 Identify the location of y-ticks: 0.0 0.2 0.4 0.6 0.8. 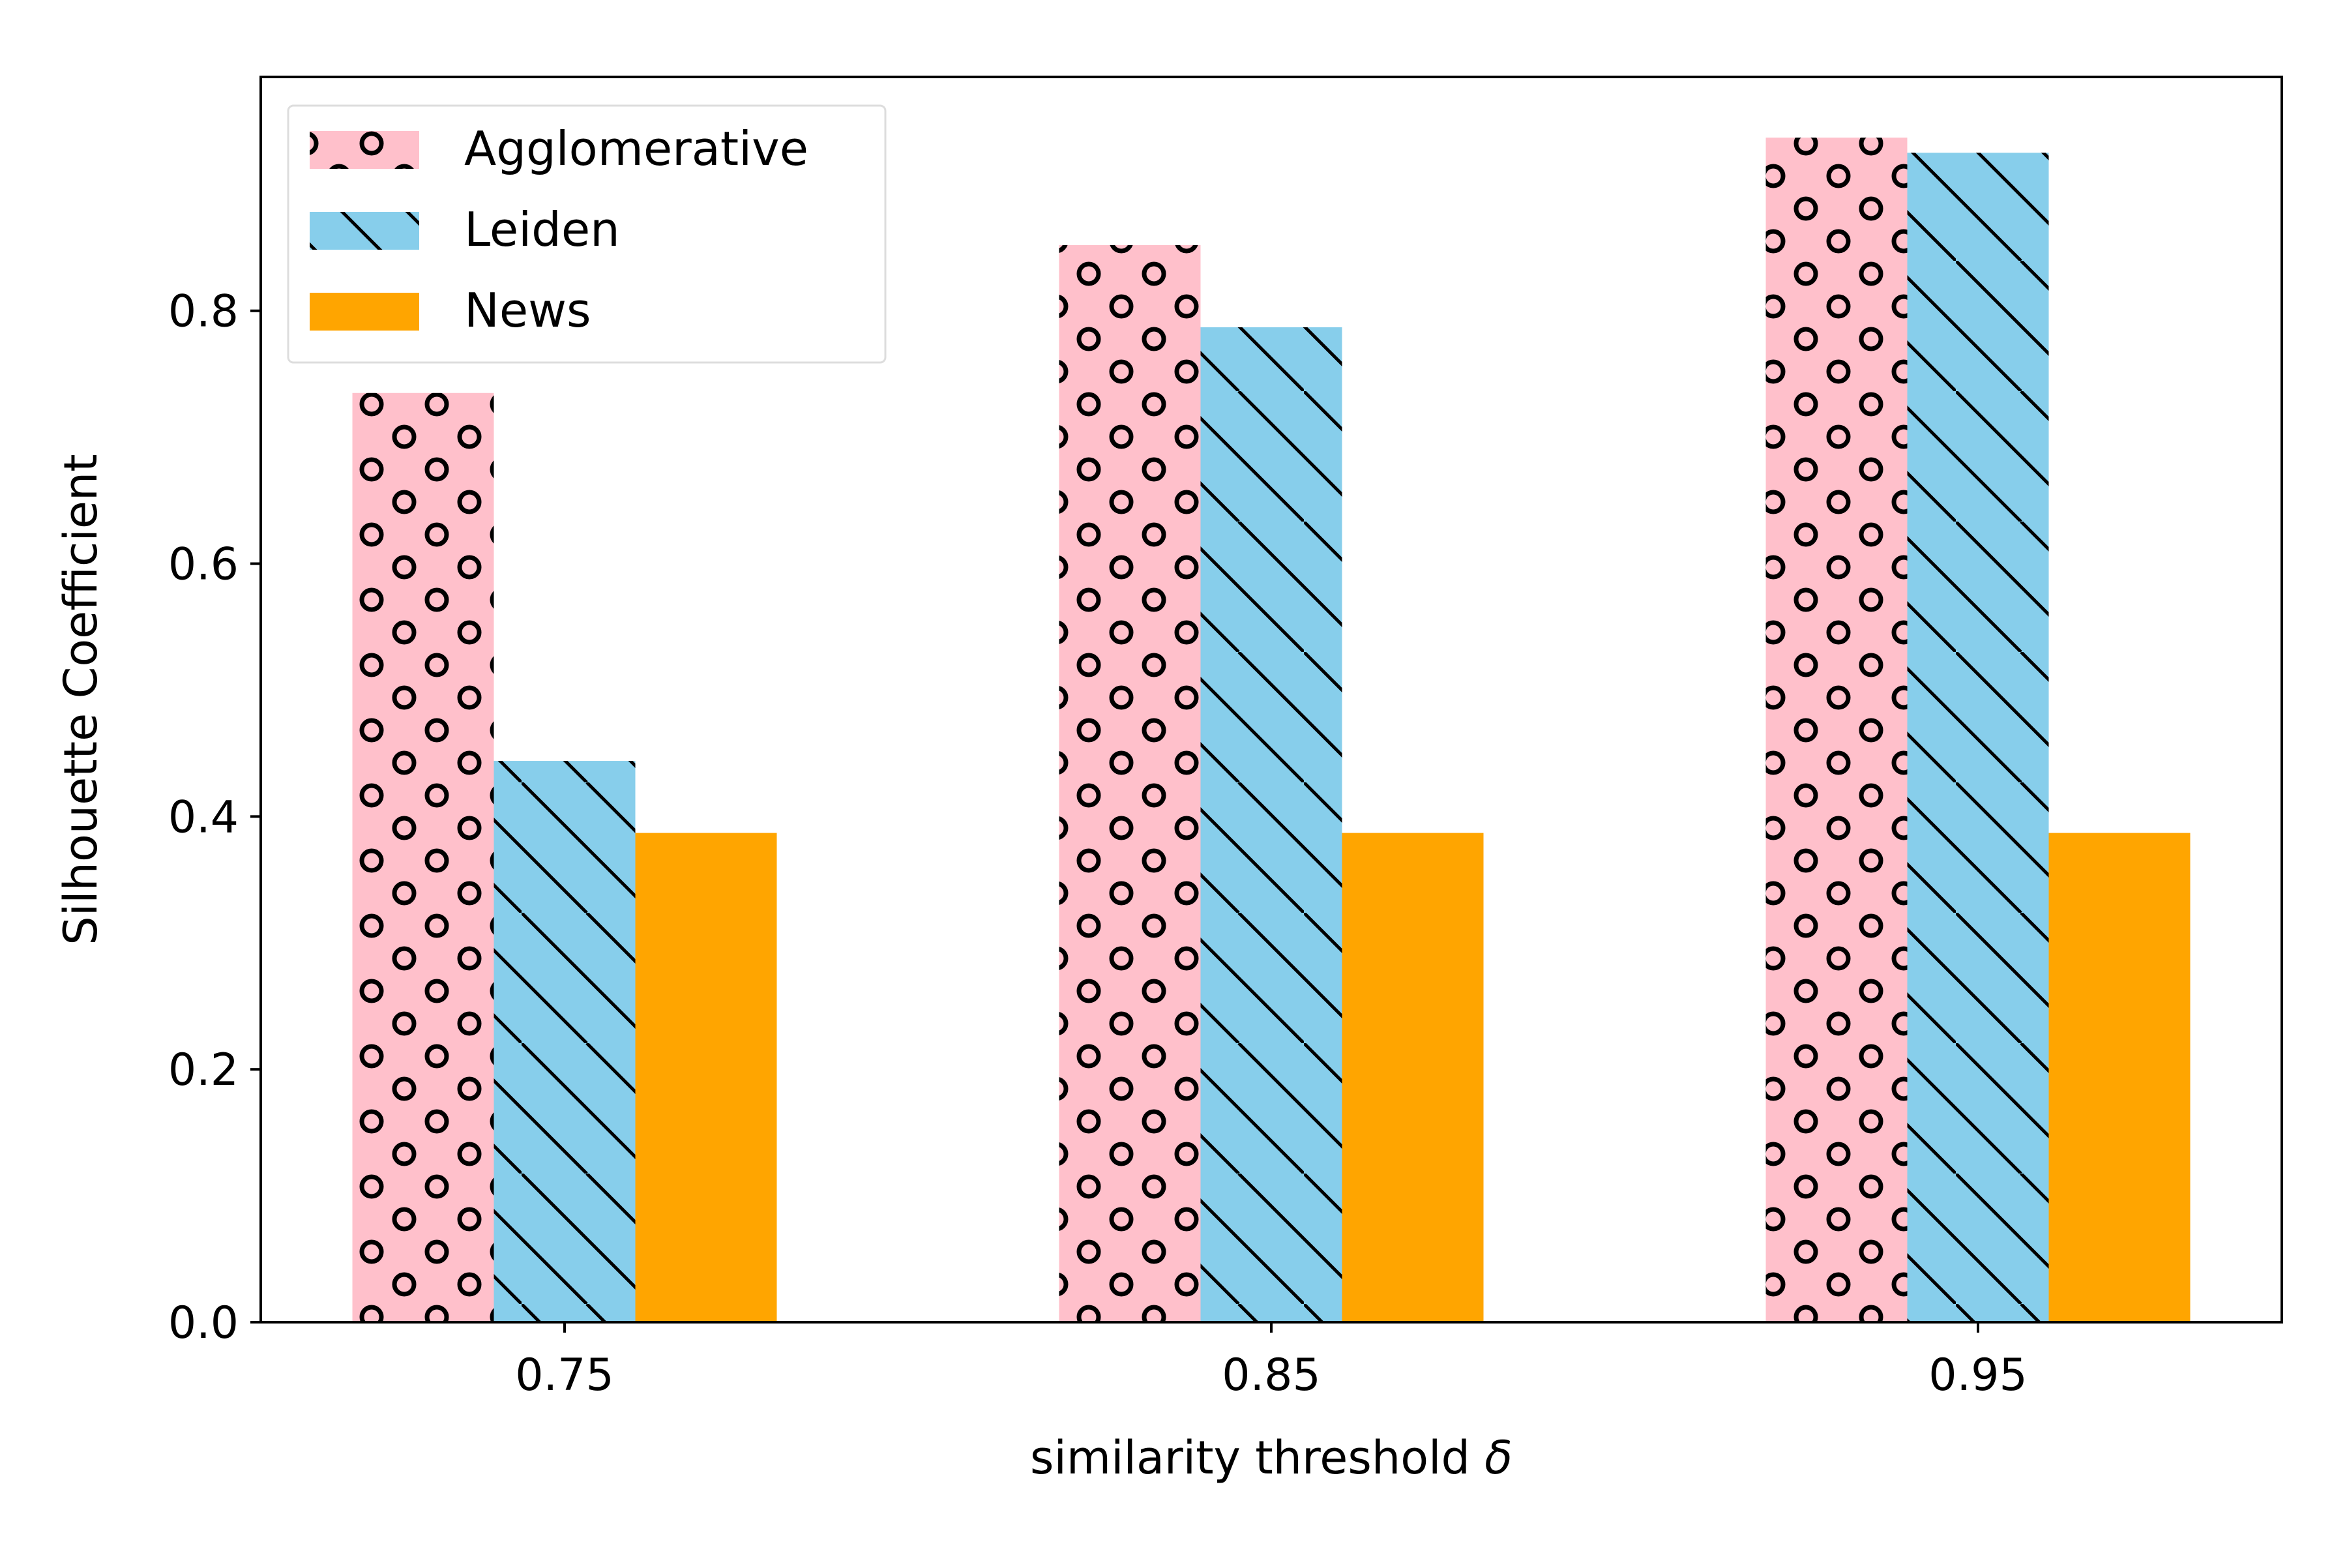
(214, 818).